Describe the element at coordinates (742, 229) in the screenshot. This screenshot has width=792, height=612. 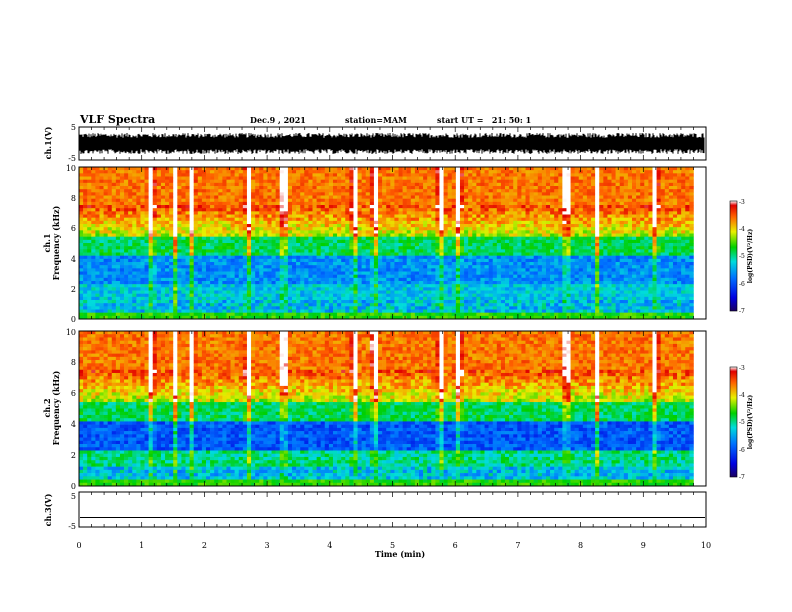
I see `cb1-tick-neg4: -4` at that location.